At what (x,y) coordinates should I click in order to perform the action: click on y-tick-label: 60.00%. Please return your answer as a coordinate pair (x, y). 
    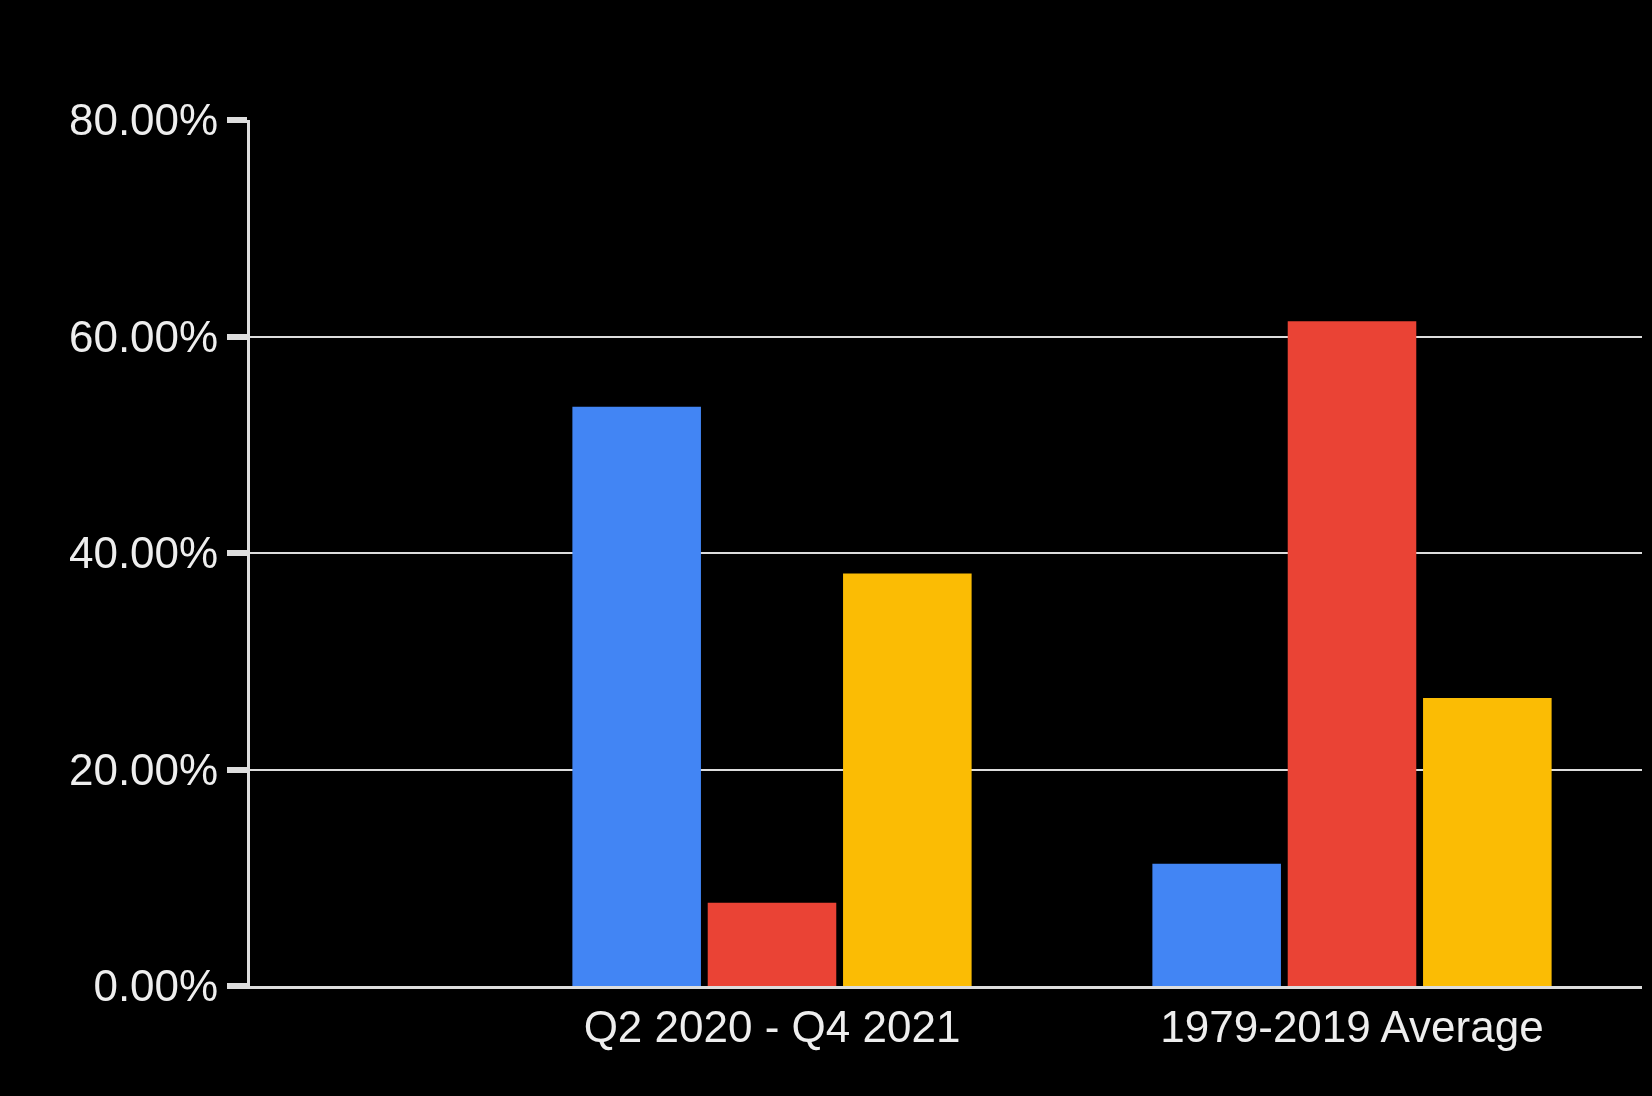
    Looking at the image, I should click on (143, 336).